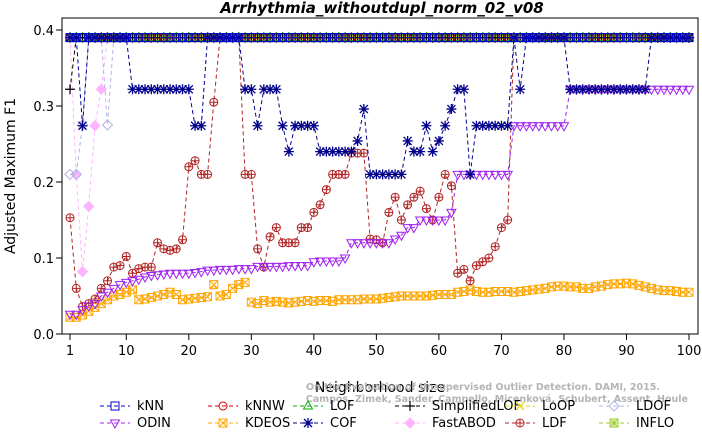  I want to click on data-point-fastabod, so click(82, 271).